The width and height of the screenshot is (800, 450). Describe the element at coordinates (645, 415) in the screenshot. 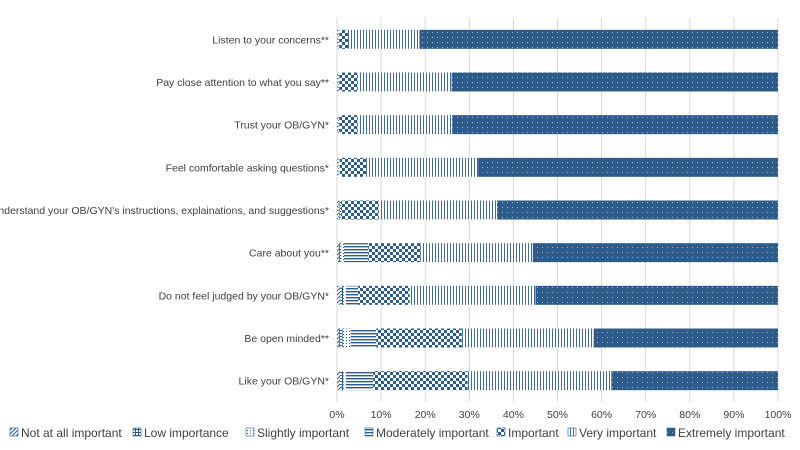

I see `x-tick-label: 70%` at that location.